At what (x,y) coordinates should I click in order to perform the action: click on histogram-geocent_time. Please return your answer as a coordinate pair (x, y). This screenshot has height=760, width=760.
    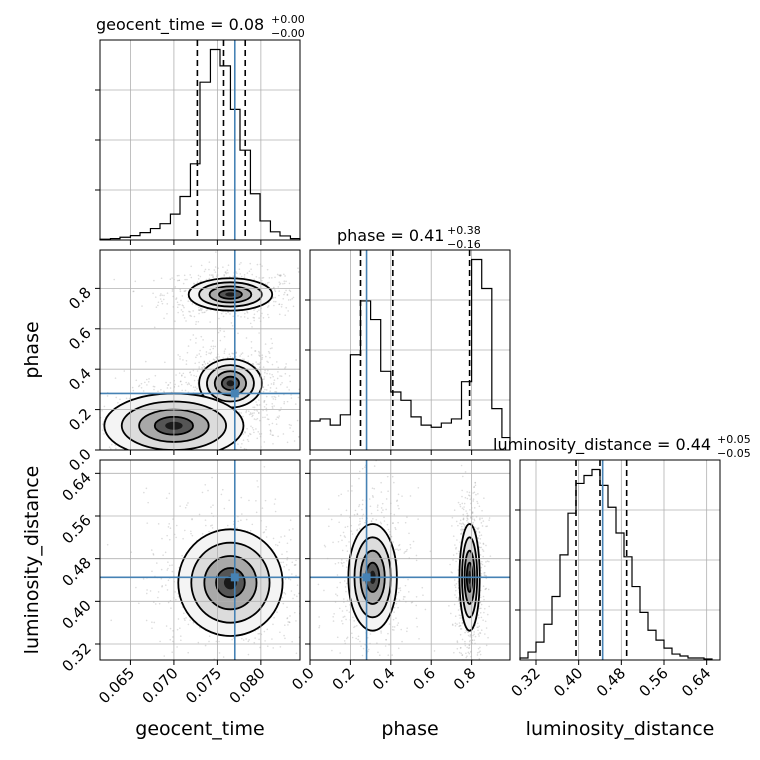
    Looking at the image, I should click on (200, 144).